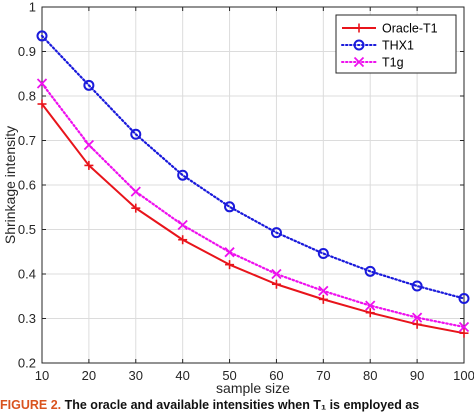  Describe the element at coordinates (27, 51) in the screenshot. I see `y-tick-label: 0.9` at that location.